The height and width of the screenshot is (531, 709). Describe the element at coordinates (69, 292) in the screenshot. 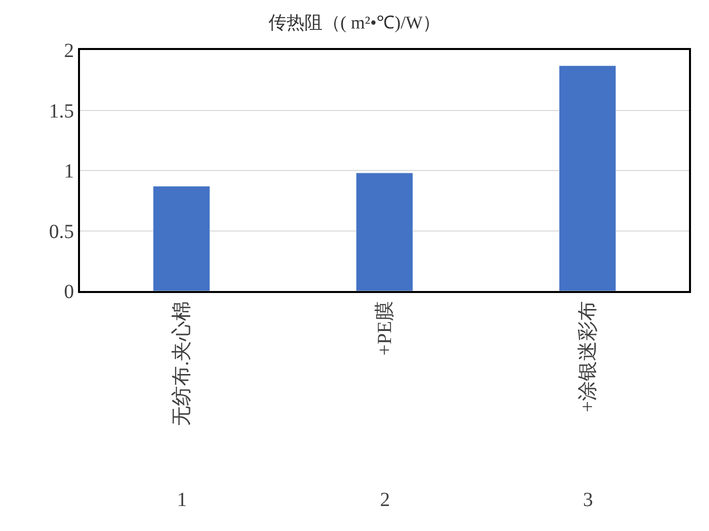

I see `y-tick-label: 0` at that location.